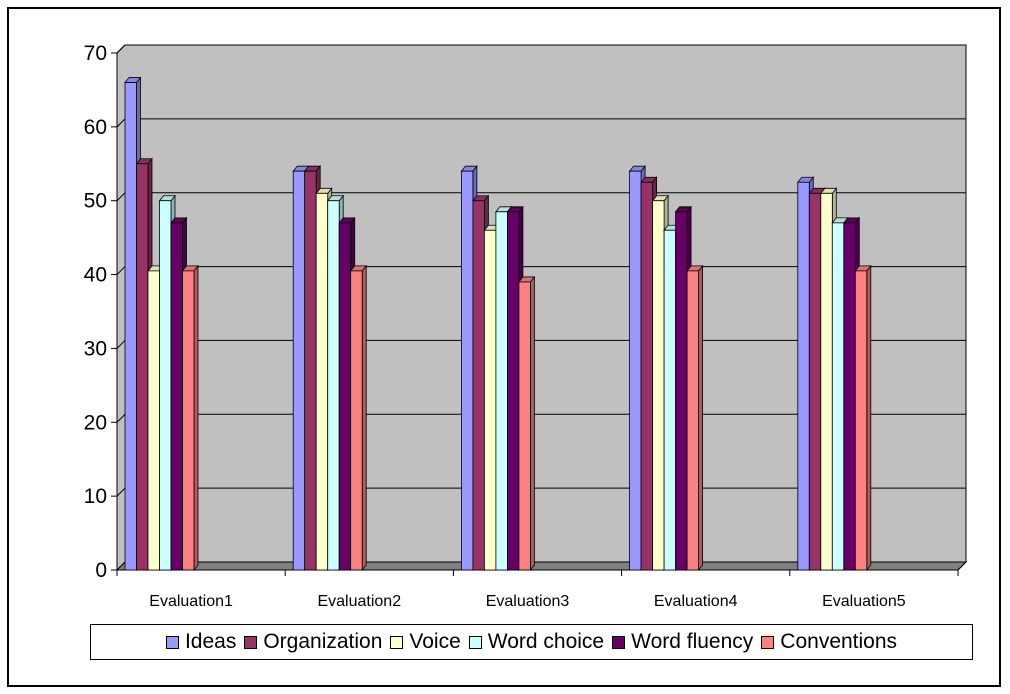 The height and width of the screenshot is (694, 1010). I want to click on legend-label: Word fluency, so click(692, 641).